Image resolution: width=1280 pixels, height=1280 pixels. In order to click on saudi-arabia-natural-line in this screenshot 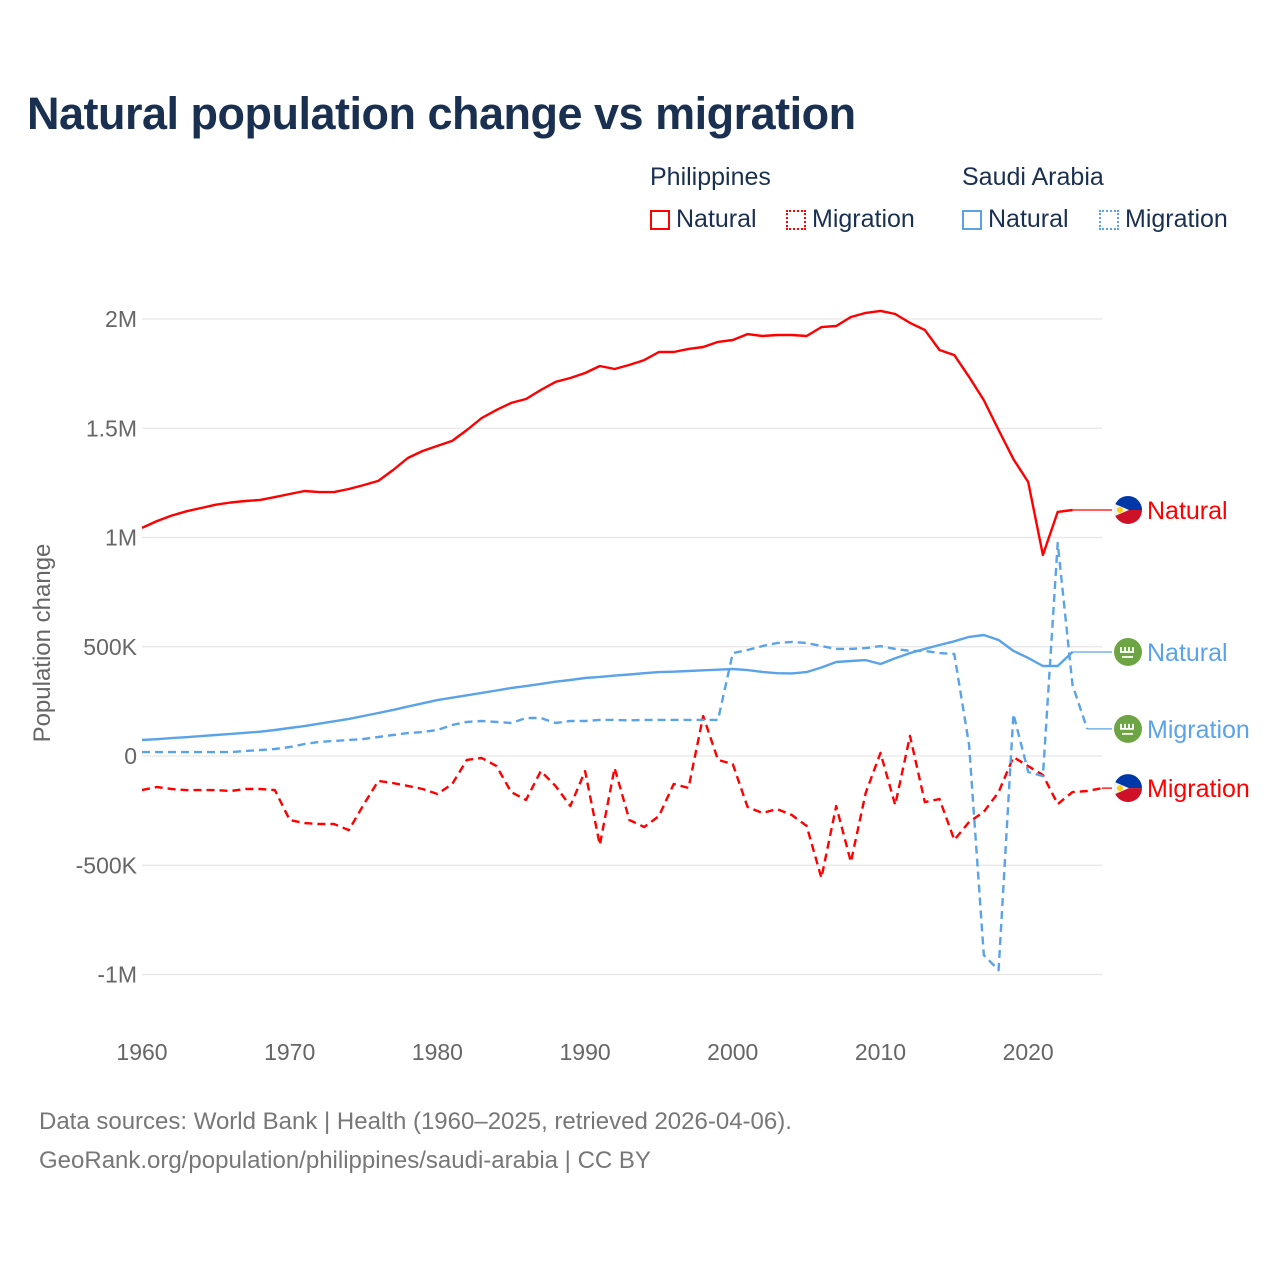, I will do `click(607, 687)`.